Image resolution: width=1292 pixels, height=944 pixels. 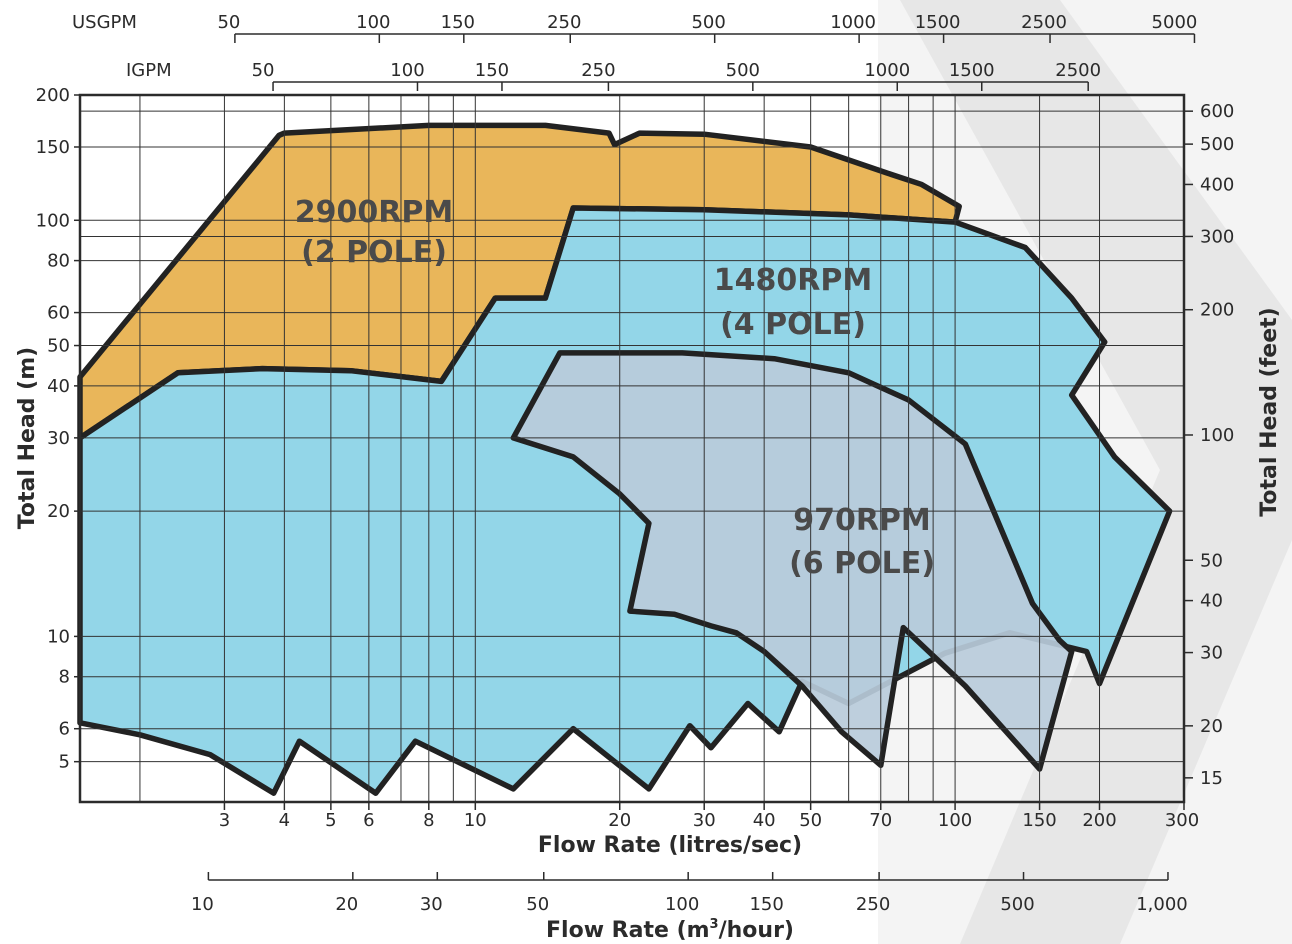 What do you see at coordinates (428, 820) in the screenshot?
I see `tick-label-x-bottom: 8` at bounding box center [428, 820].